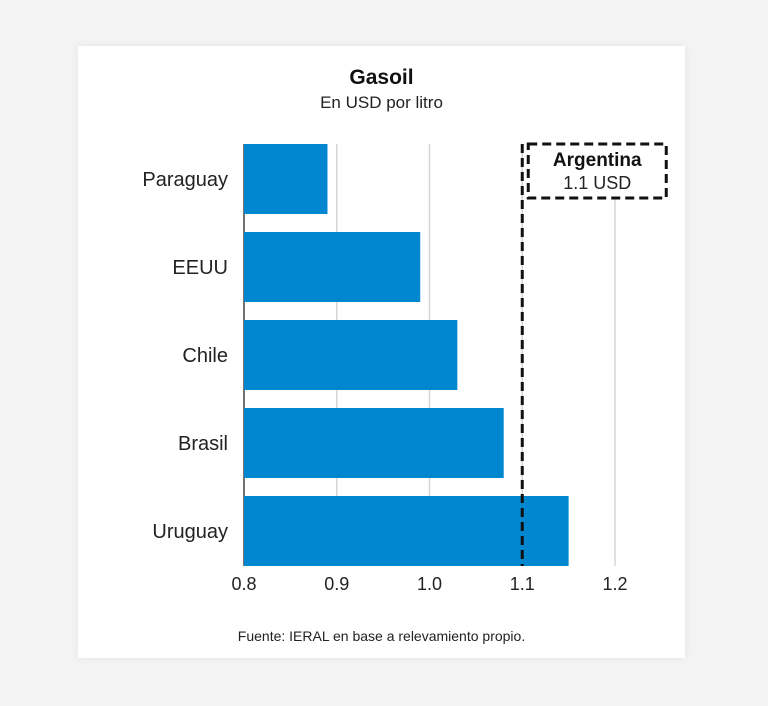  What do you see at coordinates (243, 584) in the screenshot?
I see `x-tick-label-0-8: 0.8` at bounding box center [243, 584].